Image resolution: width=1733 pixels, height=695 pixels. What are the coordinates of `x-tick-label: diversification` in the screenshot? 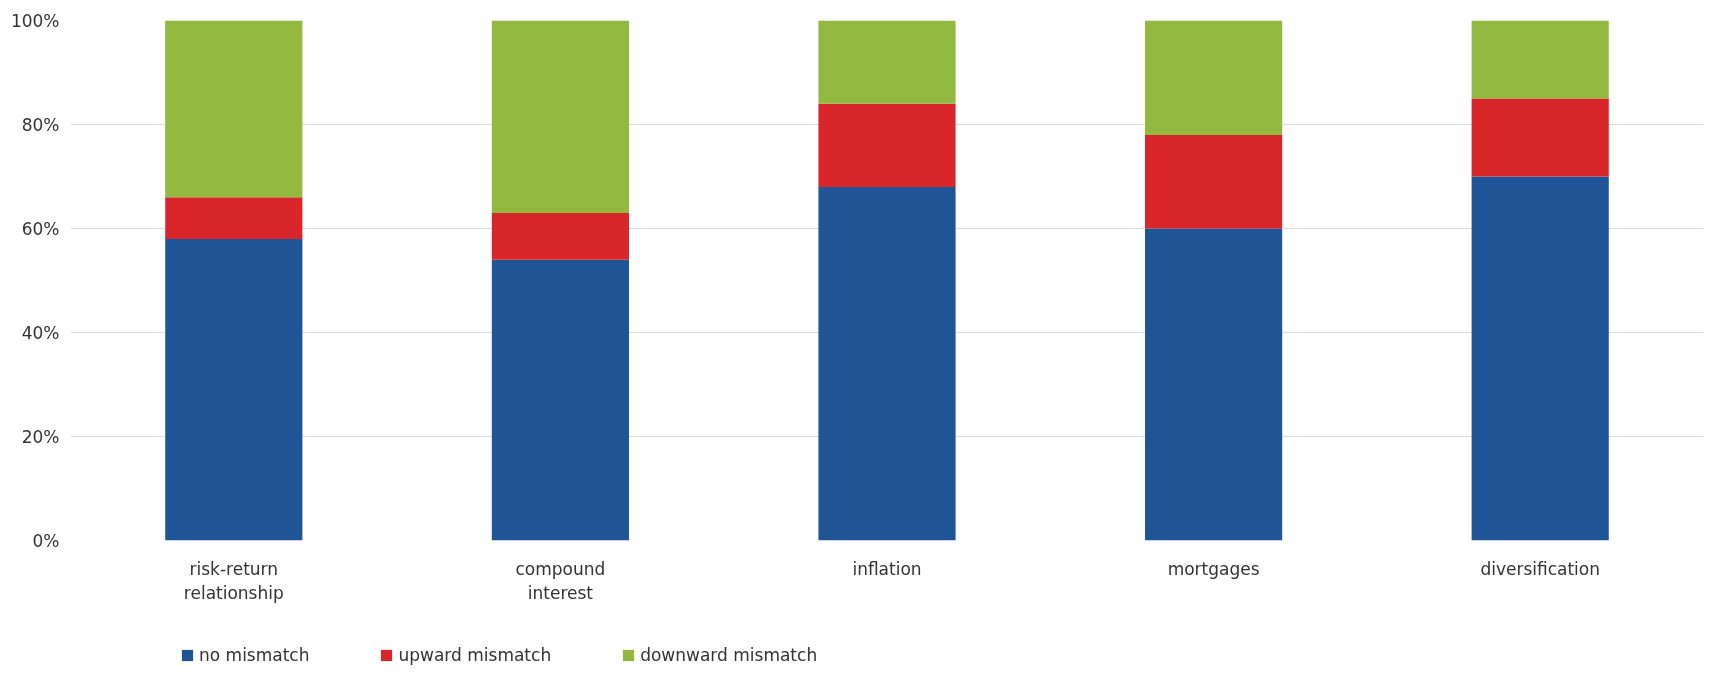 It's located at (1540, 568).